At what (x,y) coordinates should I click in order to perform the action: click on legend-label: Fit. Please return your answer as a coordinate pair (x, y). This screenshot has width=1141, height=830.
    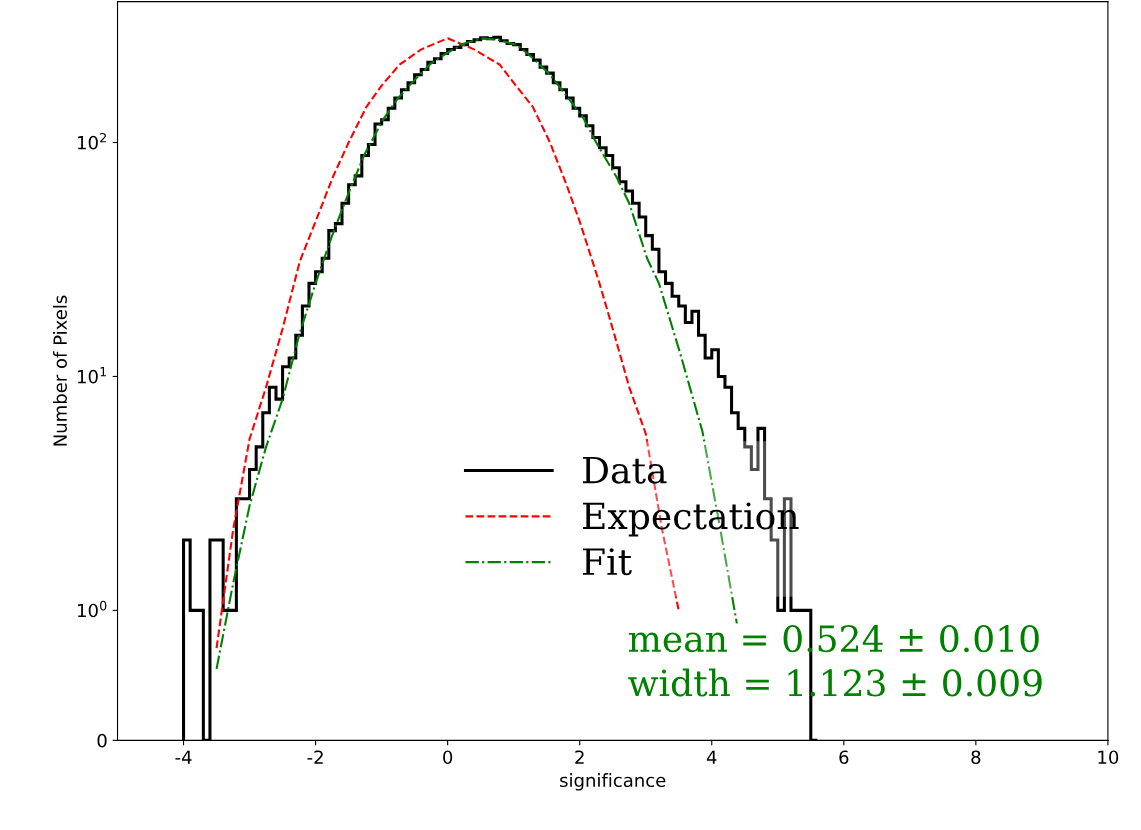
    Looking at the image, I should click on (607, 562).